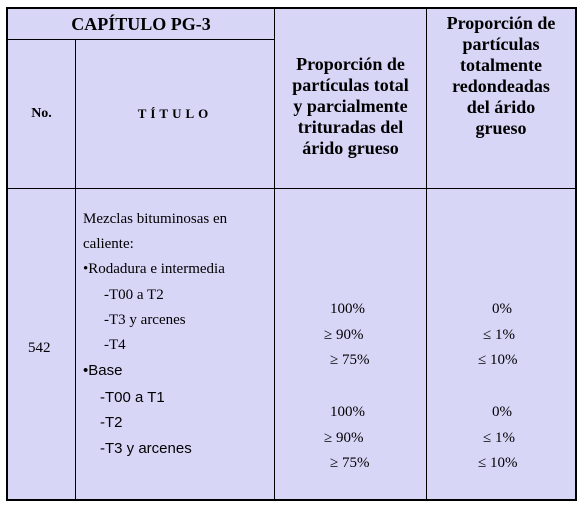 This screenshot has height=508, width=583. What do you see at coordinates (108, 244) in the screenshot?
I see `title-line: caliente:` at bounding box center [108, 244].